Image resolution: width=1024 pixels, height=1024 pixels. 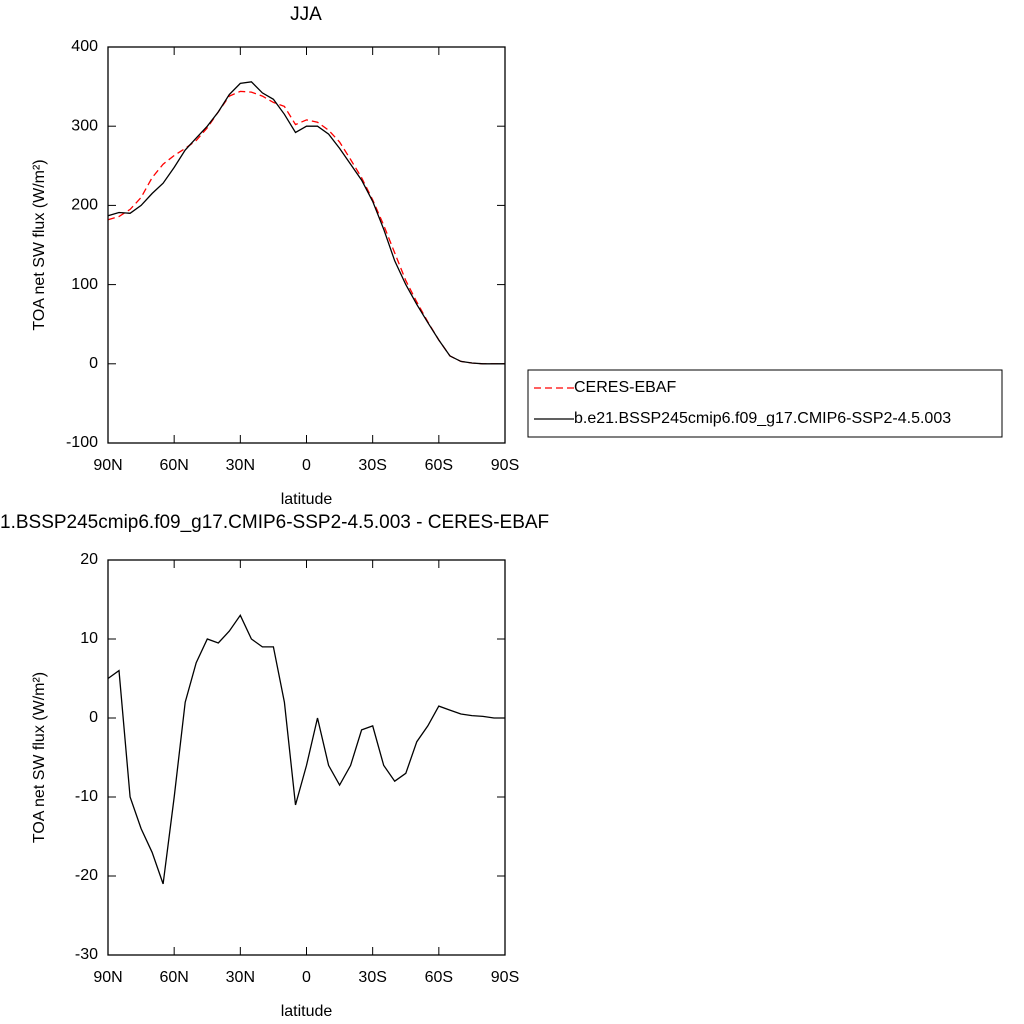 I want to click on y-tick-label: 10, so click(x=89, y=638).